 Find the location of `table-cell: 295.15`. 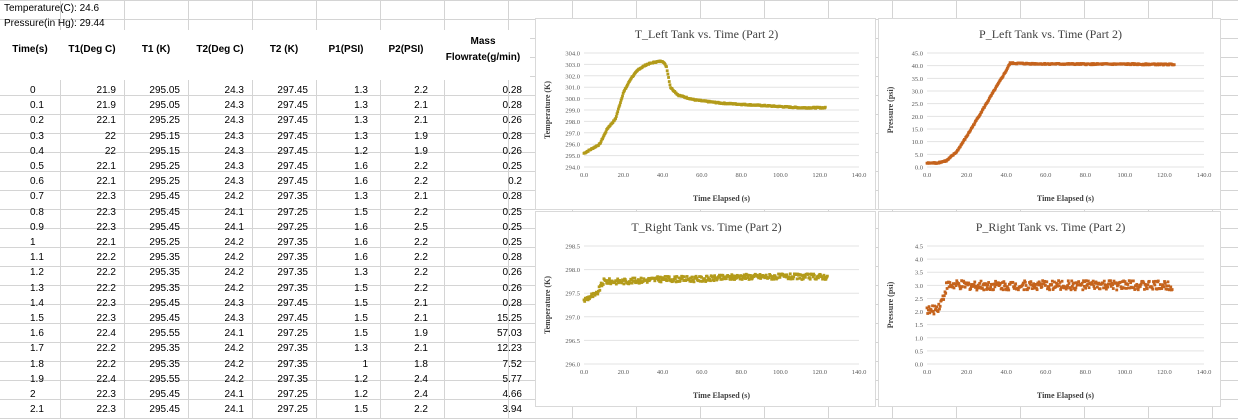

table-cell: 295.15 is located at coordinates (164, 151).